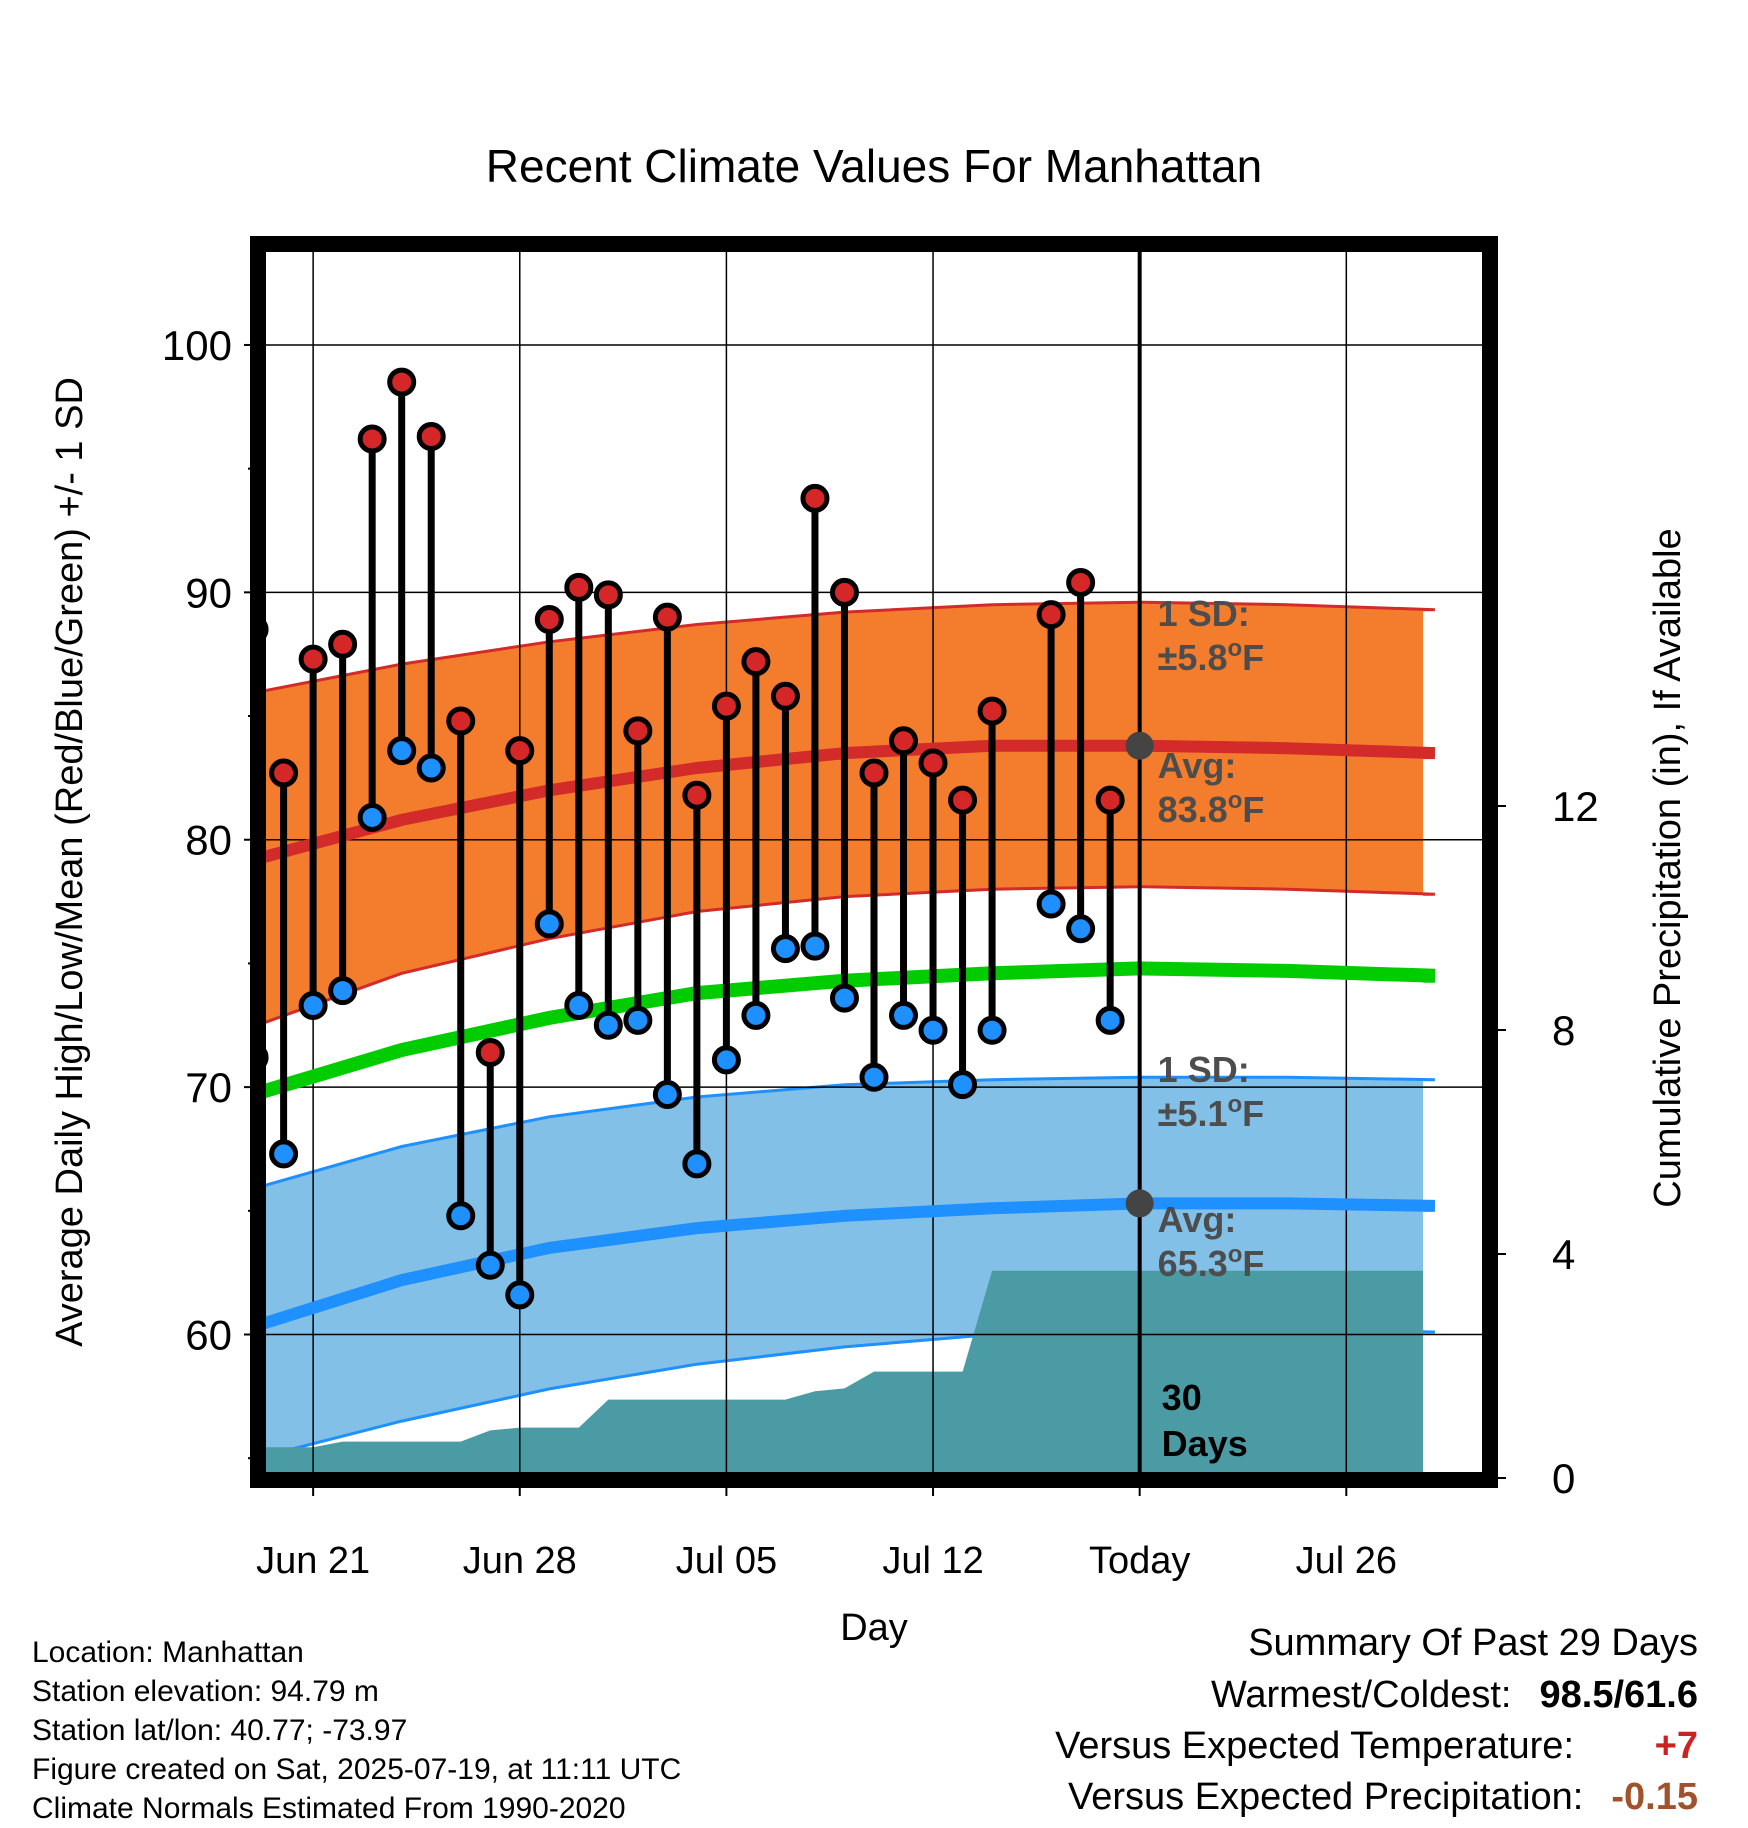  I want to click on x-tick-label: Jul 05, so click(726, 1561).